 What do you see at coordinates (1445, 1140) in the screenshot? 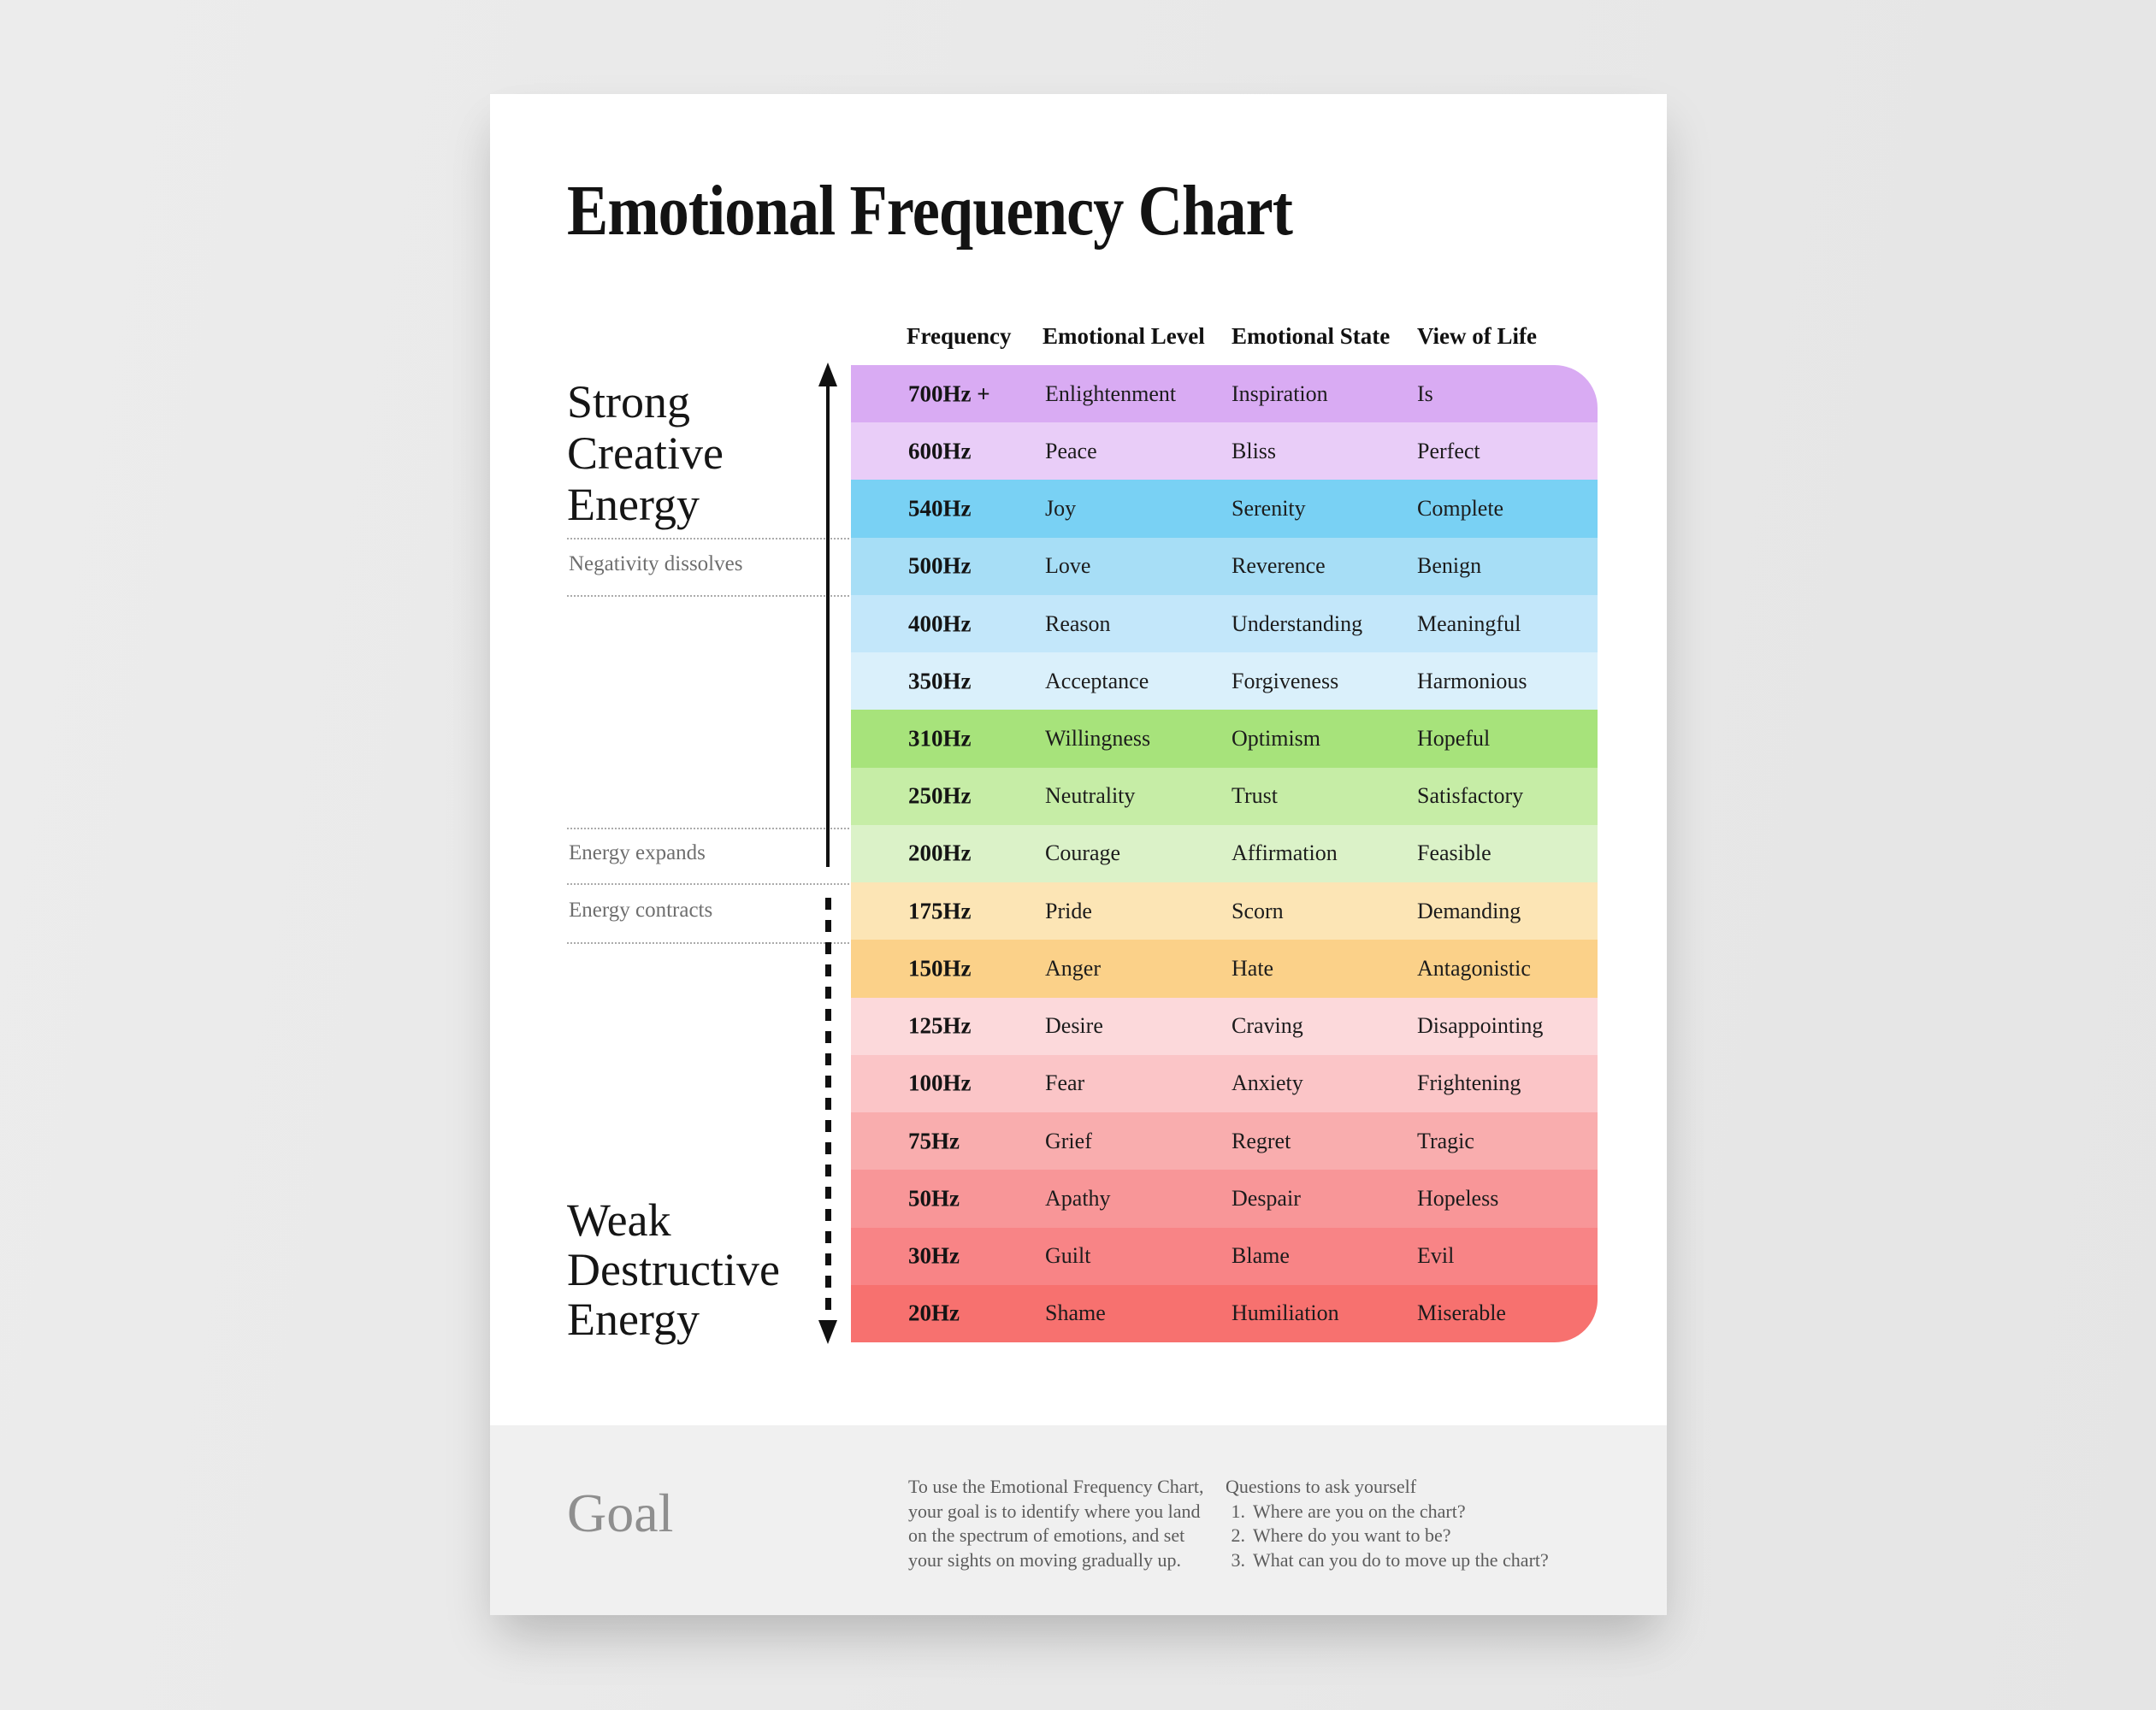
I see `view-cell: Tragic` at bounding box center [1445, 1140].